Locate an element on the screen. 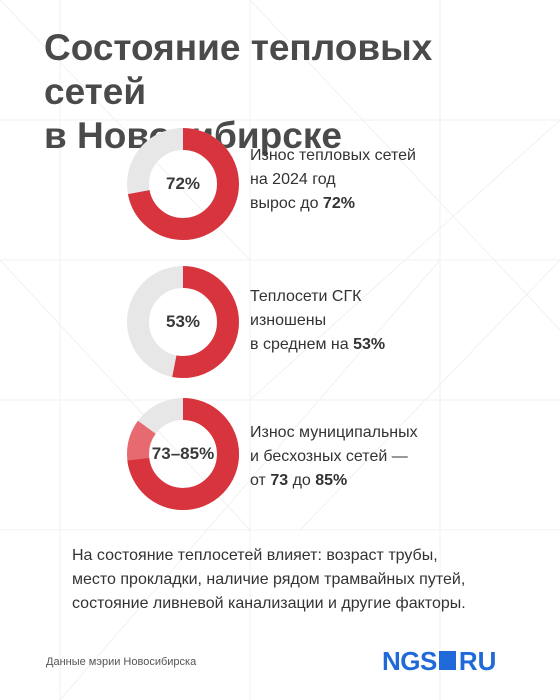 This screenshot has height=700, width=560. caption-1-line-3-text: вырос до is located at coordinates (286, 203).